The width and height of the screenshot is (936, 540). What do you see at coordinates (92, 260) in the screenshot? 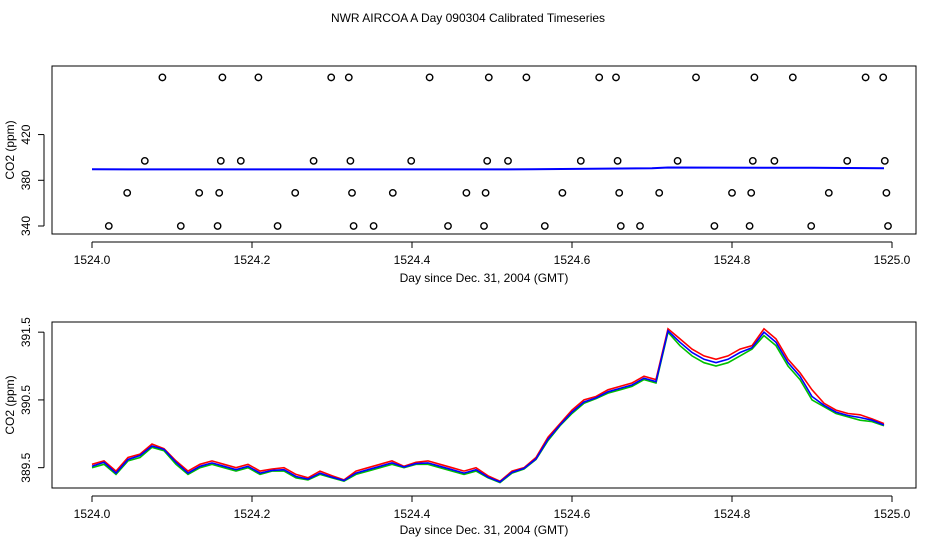
I see `top-x-tick-label: 1524.0` at bounding box center [92, 260].